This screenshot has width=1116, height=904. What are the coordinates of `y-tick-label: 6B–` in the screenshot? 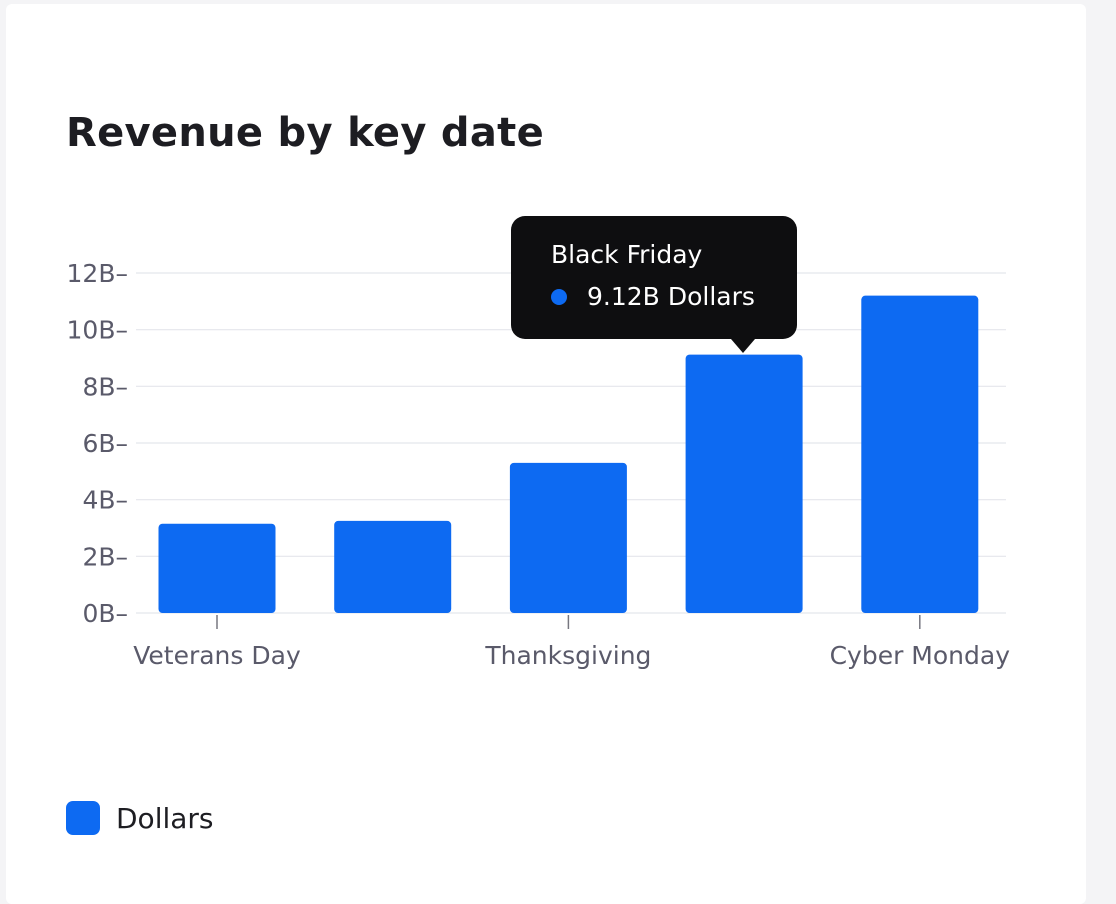 It's located at (105, 443).